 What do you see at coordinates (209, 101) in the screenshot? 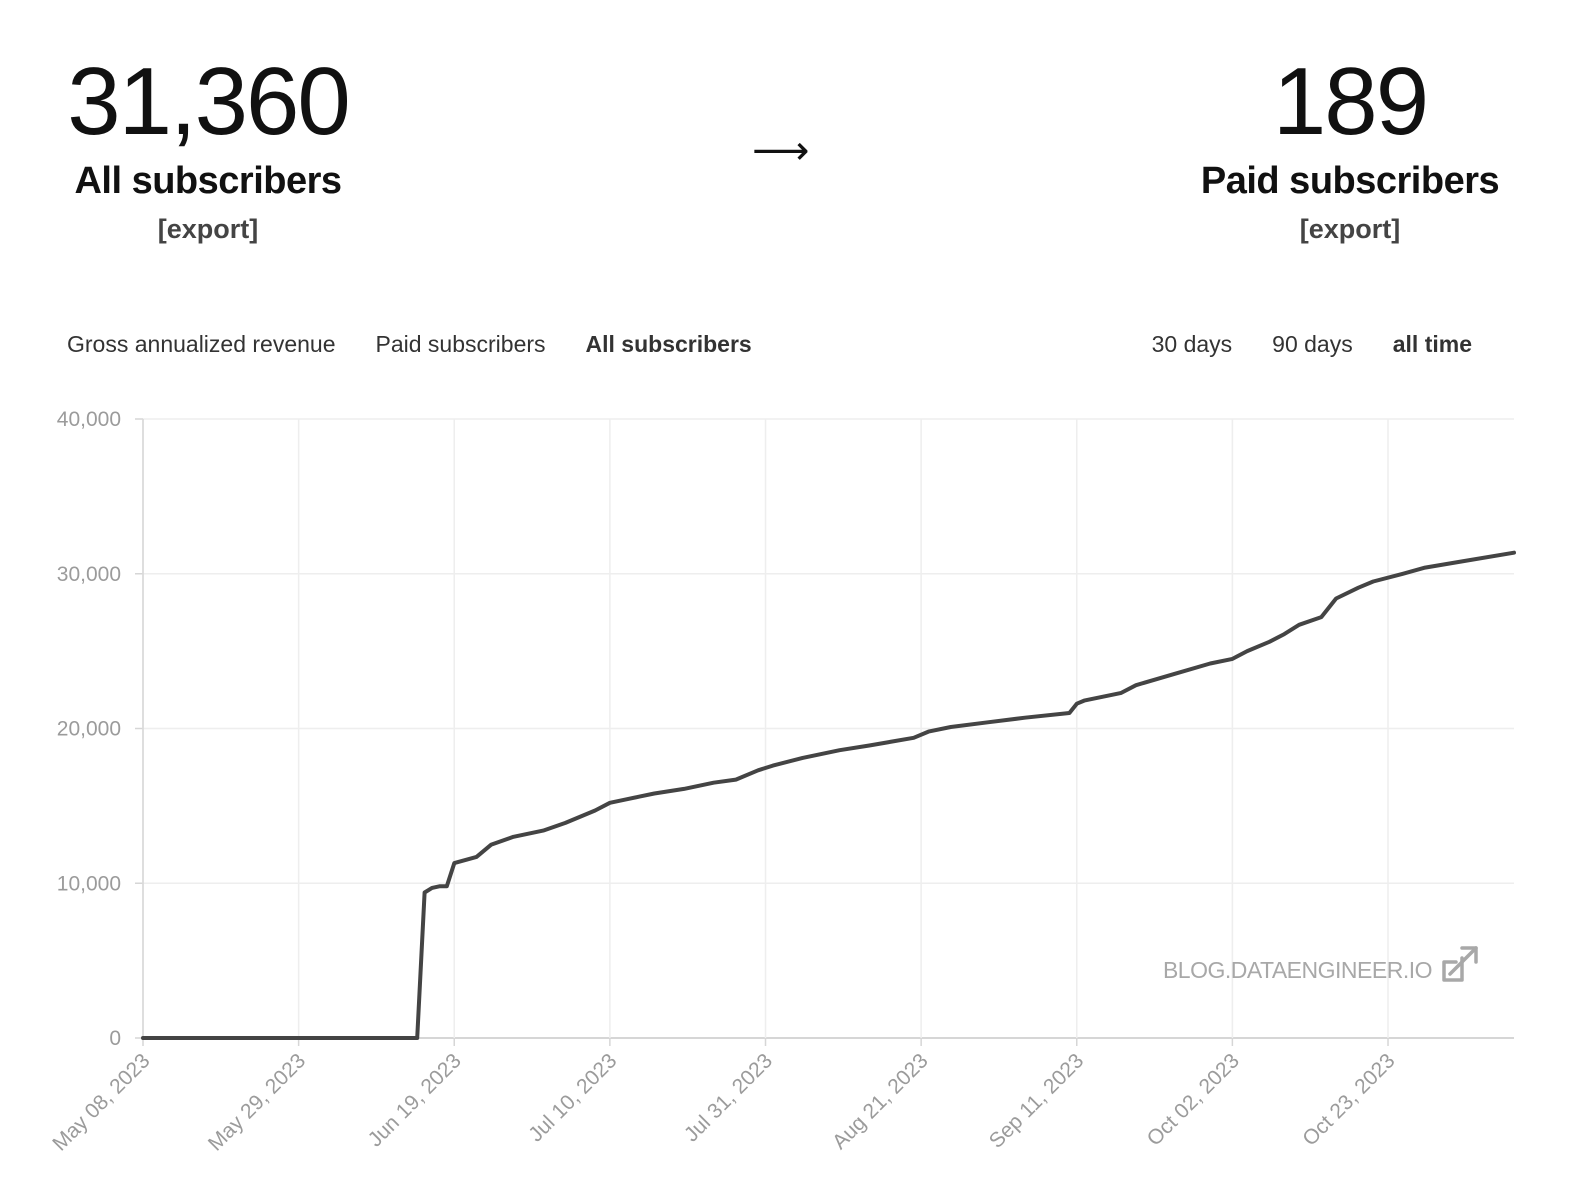
I see `all-subscribers-count: 31,360` at bounding box center [209, 101].